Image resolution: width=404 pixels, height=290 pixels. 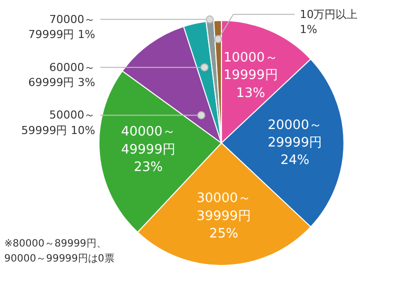 I want to click on data-label: 24%, so click(x=295, y=160).